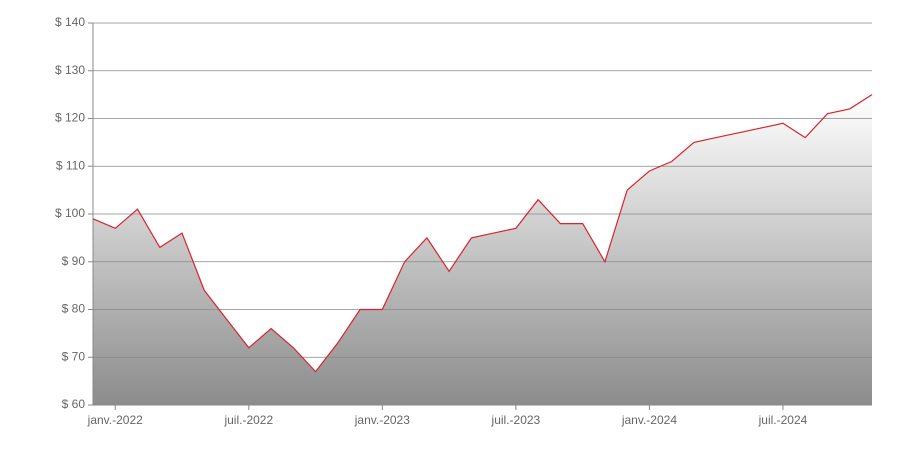  What do you see at coordinates (516, 420) in the screenshot?
I see `x-tick-label: juil.-2023` at bounding box center [516, 420].